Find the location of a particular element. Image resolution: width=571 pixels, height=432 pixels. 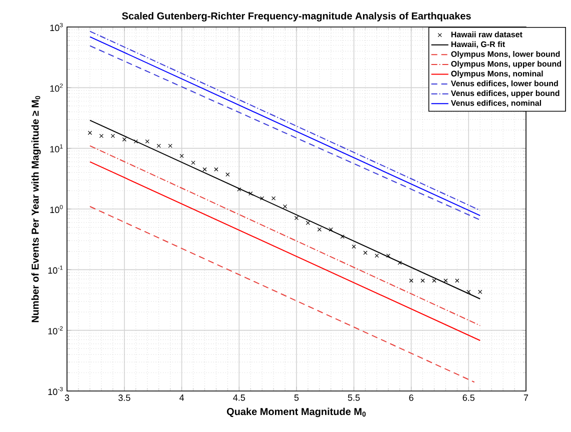

x-tick-label: 5 is located at coordinates (296, 397).